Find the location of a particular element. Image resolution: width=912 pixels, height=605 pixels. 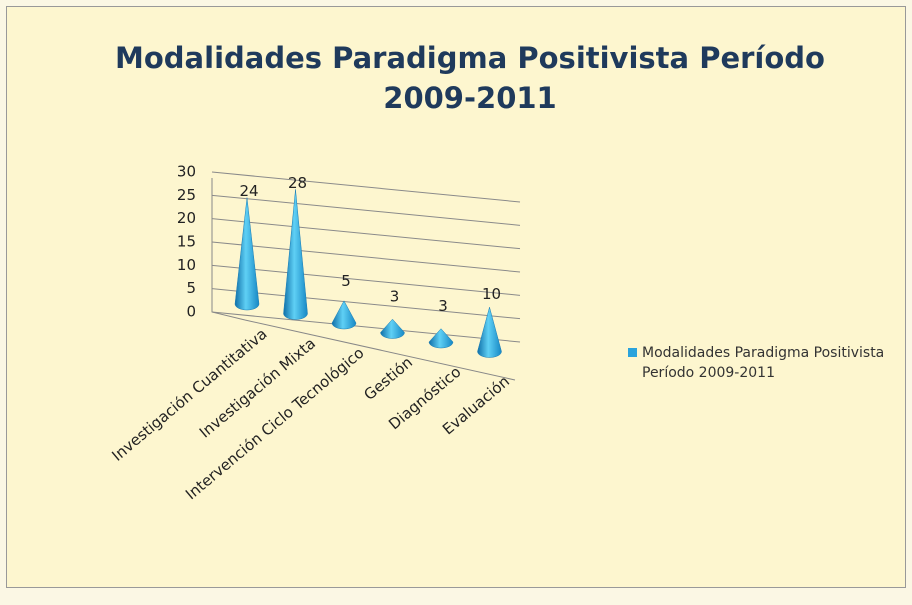

floor-edge is located at coordinates (380, 350).